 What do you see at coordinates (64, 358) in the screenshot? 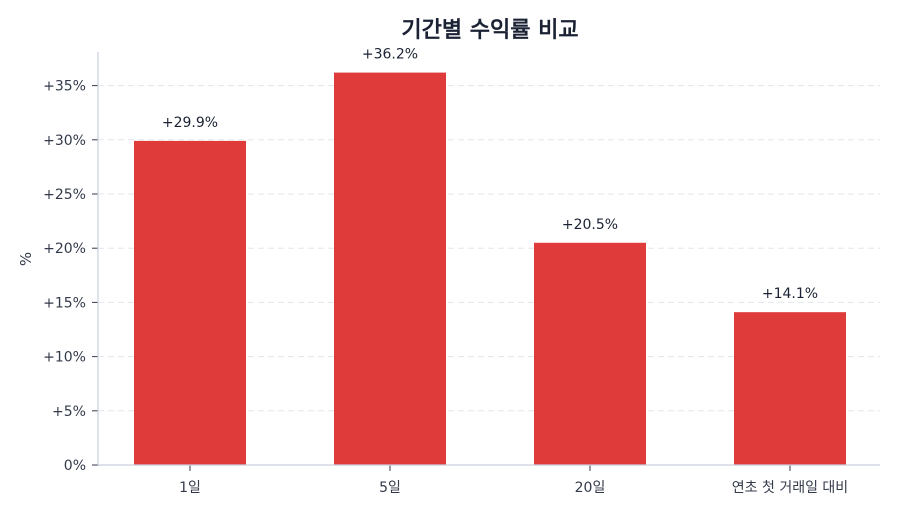
I see `y-tick-label: +10%` at bounding box center [64, 358].